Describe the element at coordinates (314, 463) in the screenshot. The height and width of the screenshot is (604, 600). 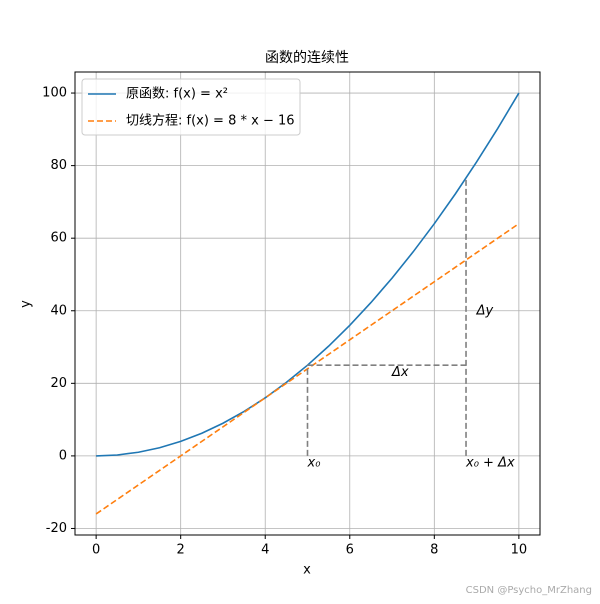
I see `annotation: x₀` at that location.